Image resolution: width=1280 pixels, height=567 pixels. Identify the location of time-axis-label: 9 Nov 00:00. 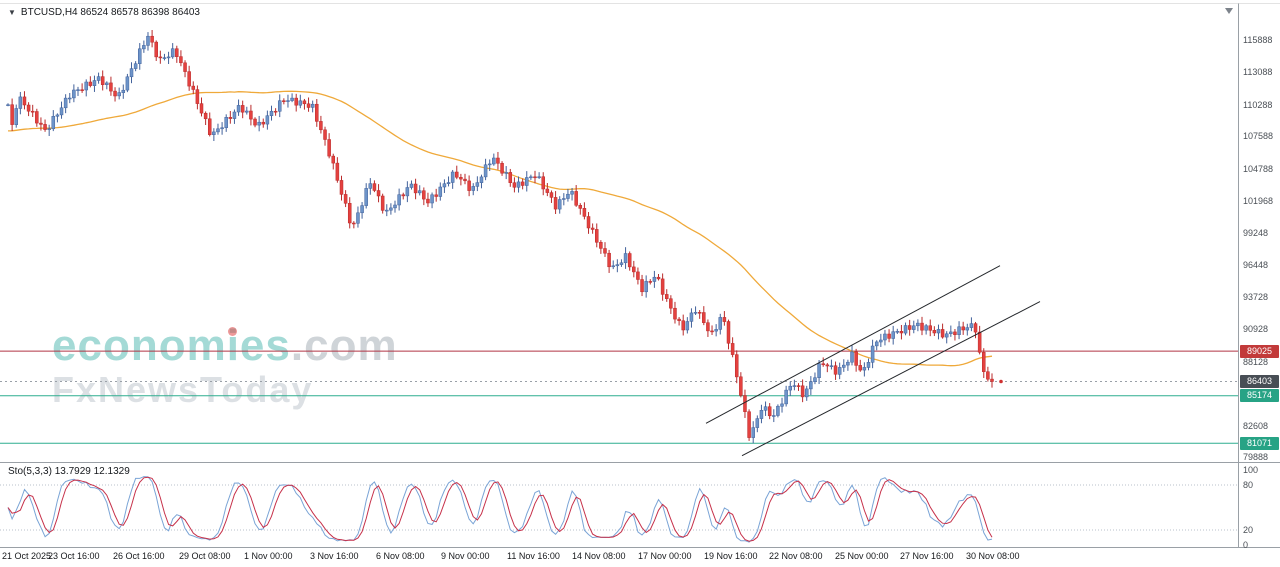
(465, 556).